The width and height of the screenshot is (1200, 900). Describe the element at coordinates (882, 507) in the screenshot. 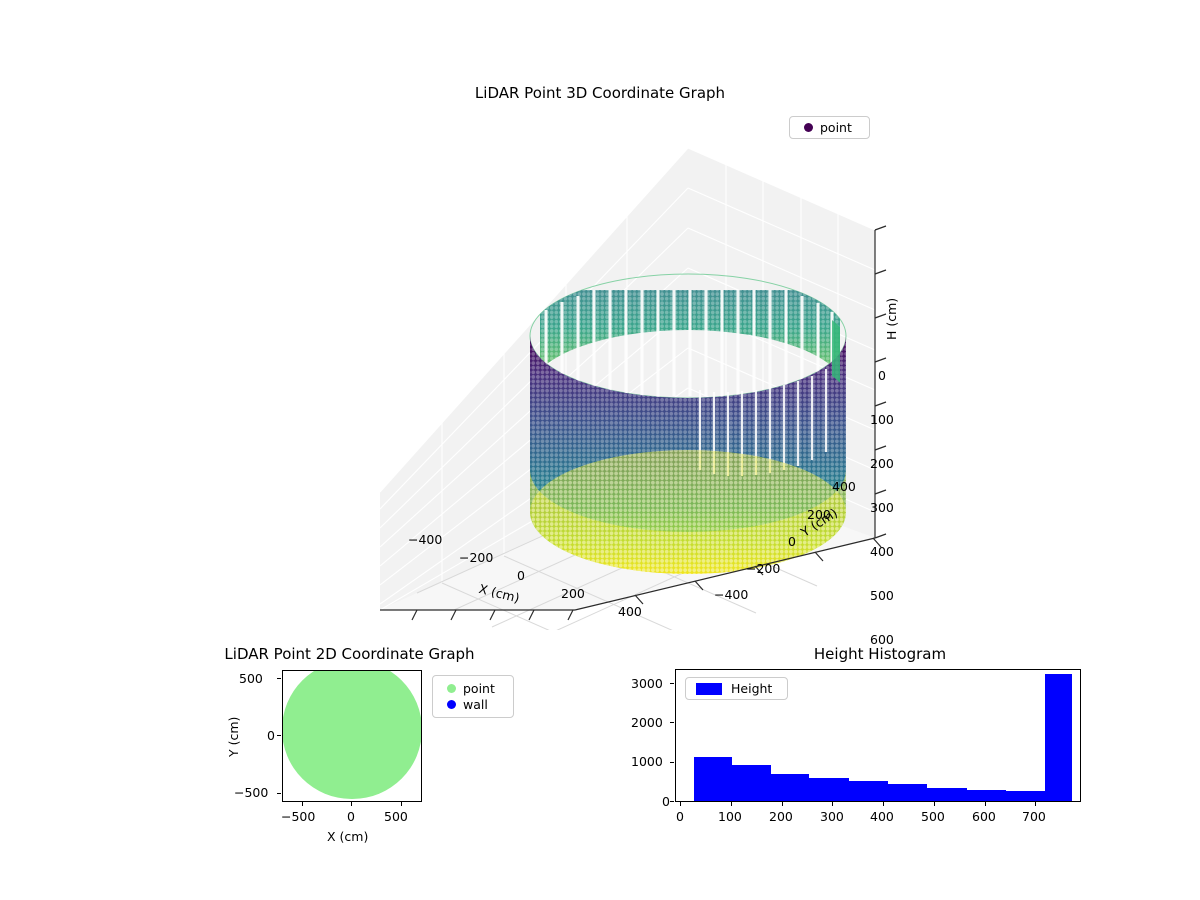

I see `axis-h-tick-3: 300` at that location.